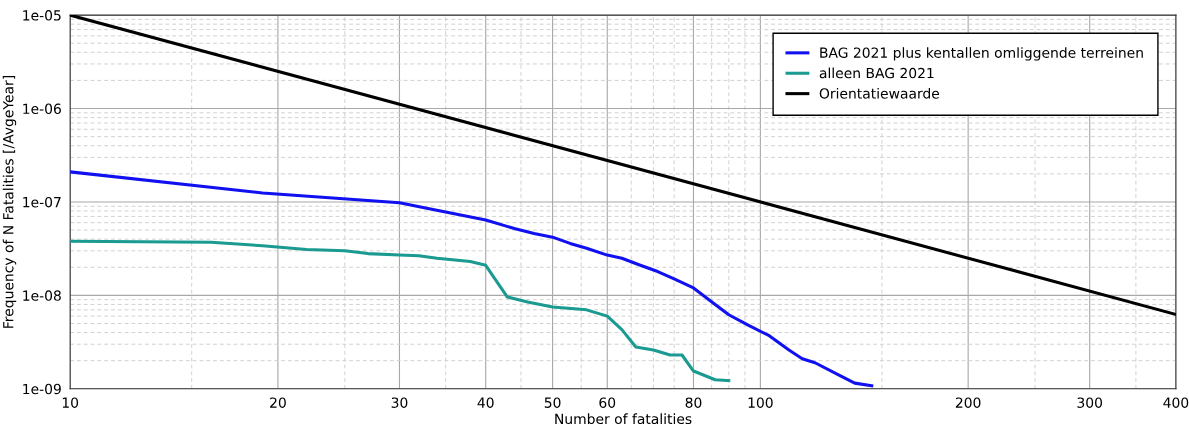 Image resolution: width=1189 pixels, height=432 pixels. I want to click on legend-label: BAG 2021 plus kentallen omliggende terreinen, so click(981, 54).